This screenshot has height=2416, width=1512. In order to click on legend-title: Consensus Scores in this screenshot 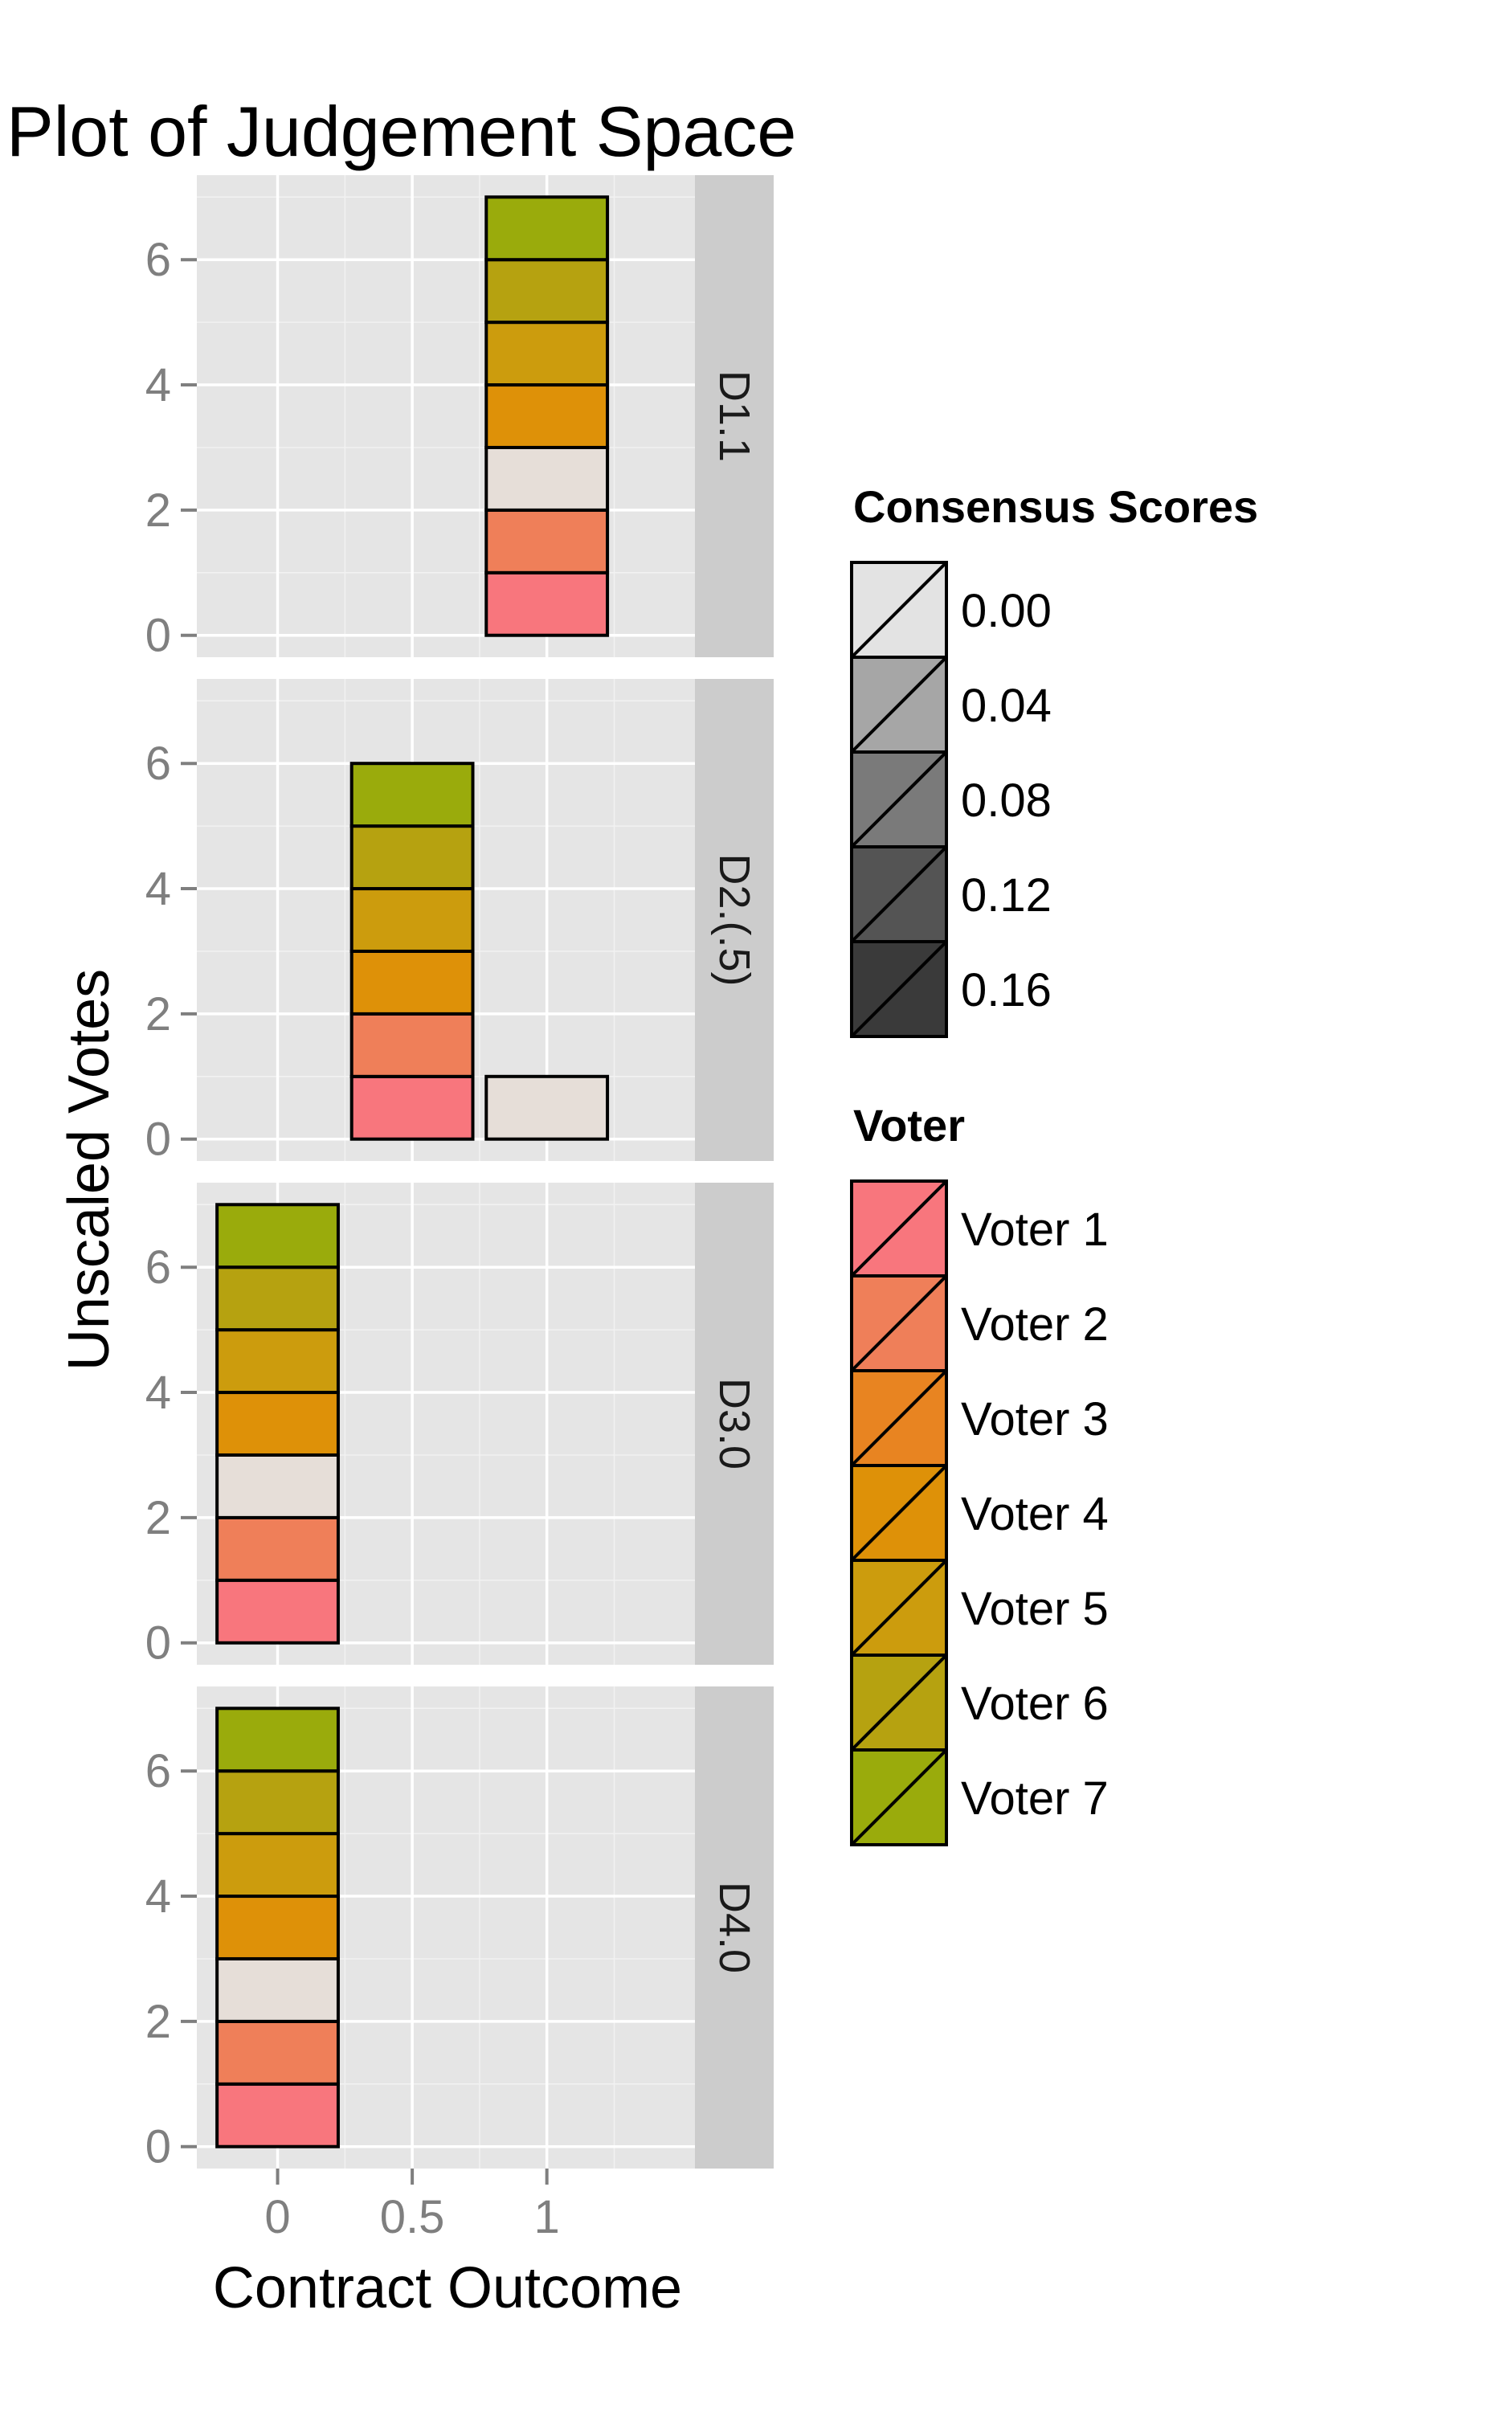, I will do `click(1055, 506)`.